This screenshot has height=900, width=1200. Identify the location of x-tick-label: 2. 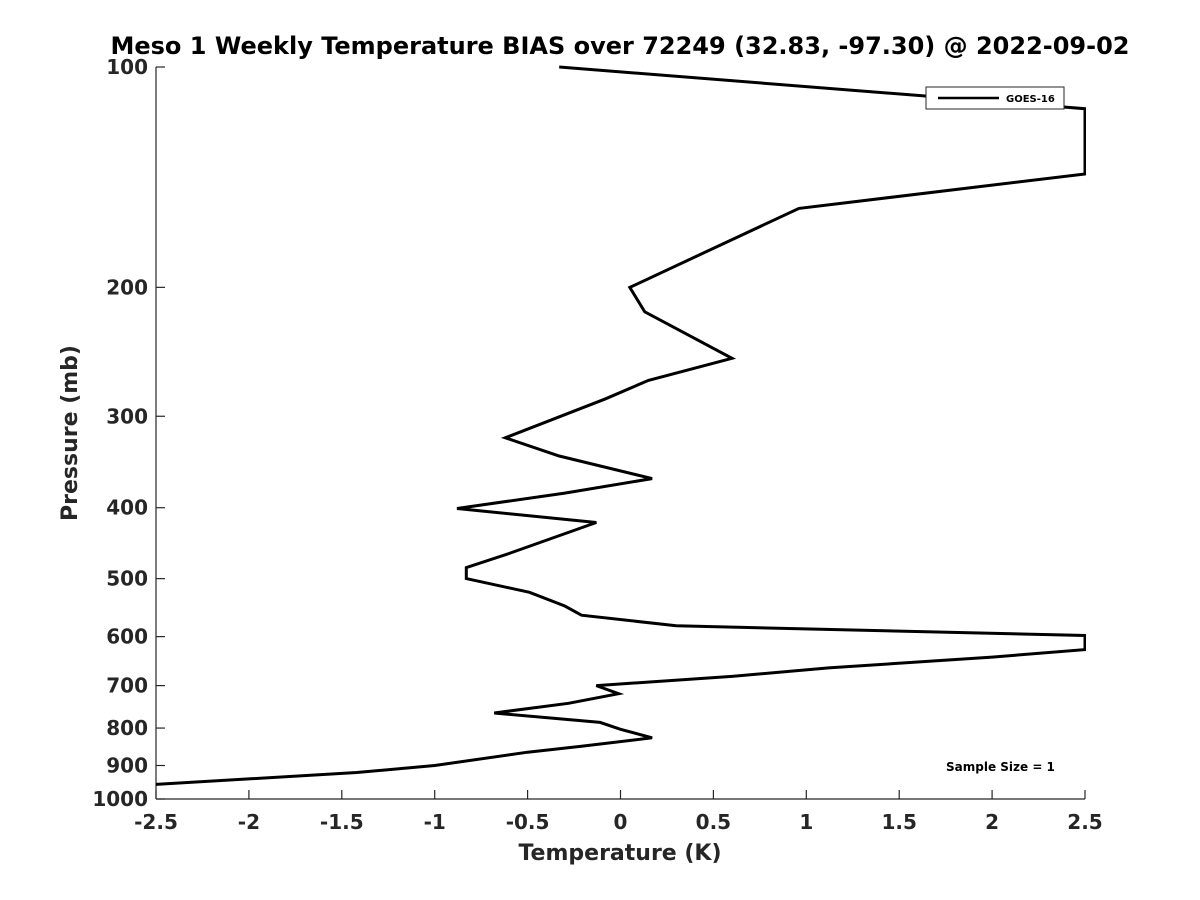
(992, 822).